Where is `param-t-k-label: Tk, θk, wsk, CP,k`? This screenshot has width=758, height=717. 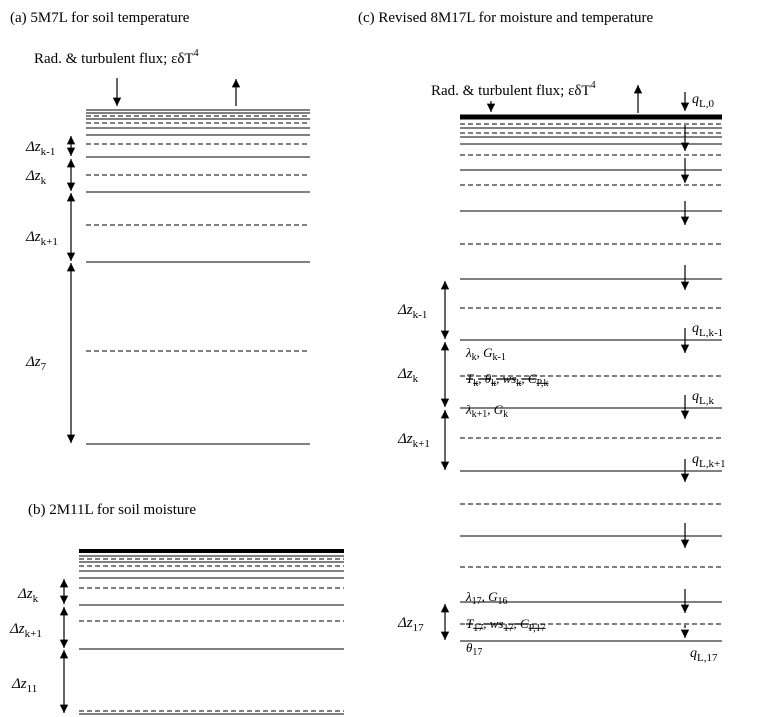 param-t-k-label: Tk, θk, wsk, CP,k is located at coordinates (507, 380).